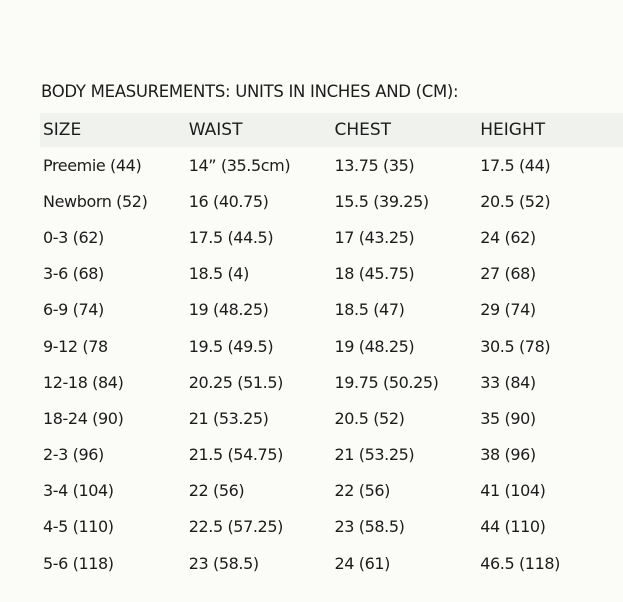 This screenshot has width=623, height=602. Describe the element at coordinates (386, 382) in the screenshot. I see `cell-chest: 19.75 (50.25)` at that location.